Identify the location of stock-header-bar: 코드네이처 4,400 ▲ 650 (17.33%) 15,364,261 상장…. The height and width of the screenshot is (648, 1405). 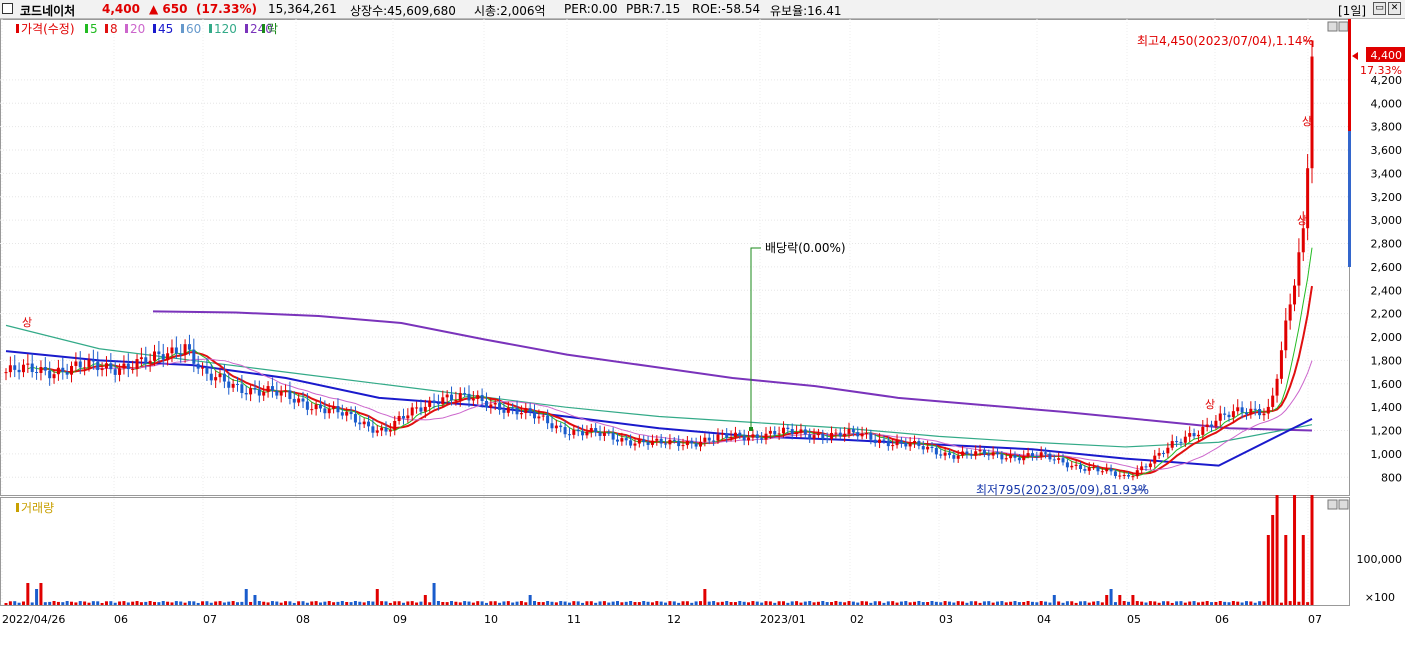
(702, 9).